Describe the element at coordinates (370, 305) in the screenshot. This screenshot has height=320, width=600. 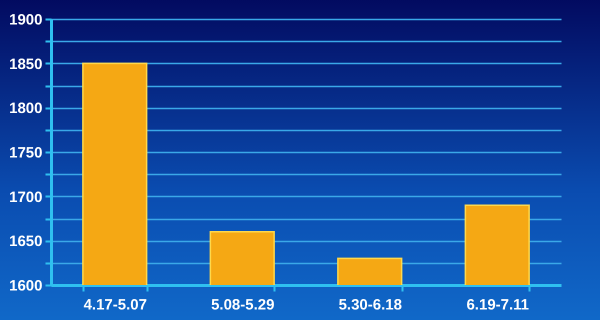
I see `x-tick-label: 5.30-6.18` at that location.